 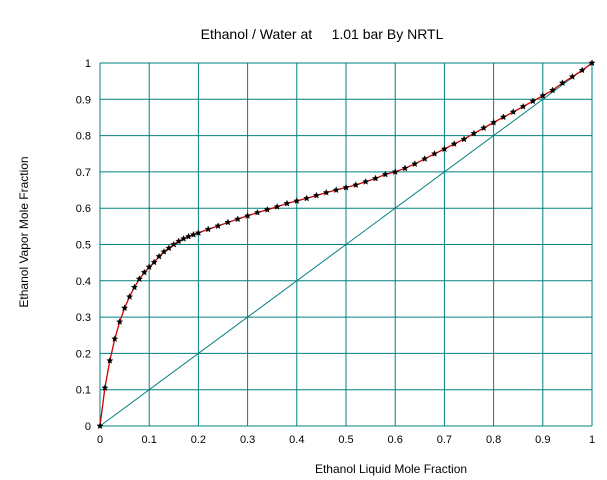 I want to click on x-tick-label: 0.3, so click(x=247, y=440).